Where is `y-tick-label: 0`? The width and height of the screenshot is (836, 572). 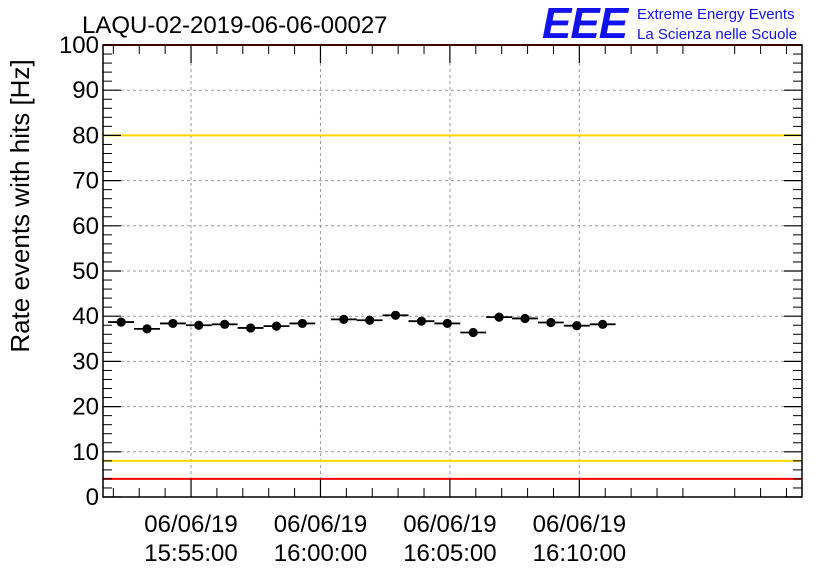 y-tick-label: 0 is located at coordinates (92, 497).